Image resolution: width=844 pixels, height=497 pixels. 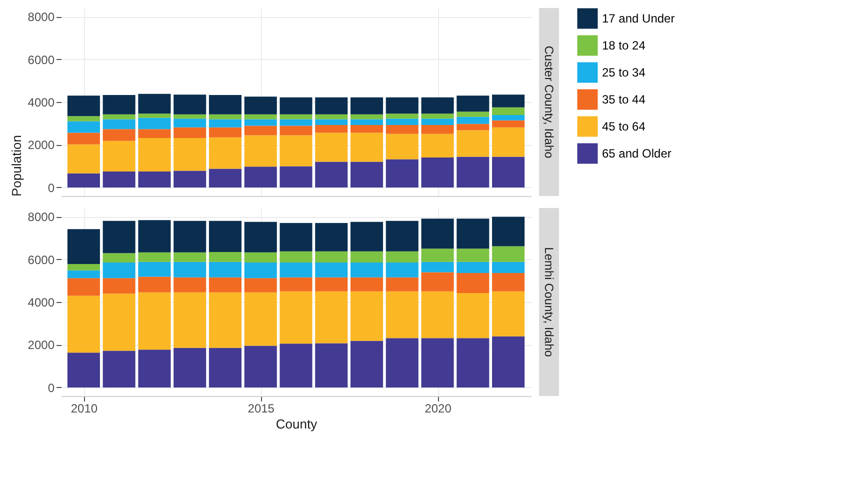 I want to click on legend-label: 35 to 44, so click(x=624, y=99).